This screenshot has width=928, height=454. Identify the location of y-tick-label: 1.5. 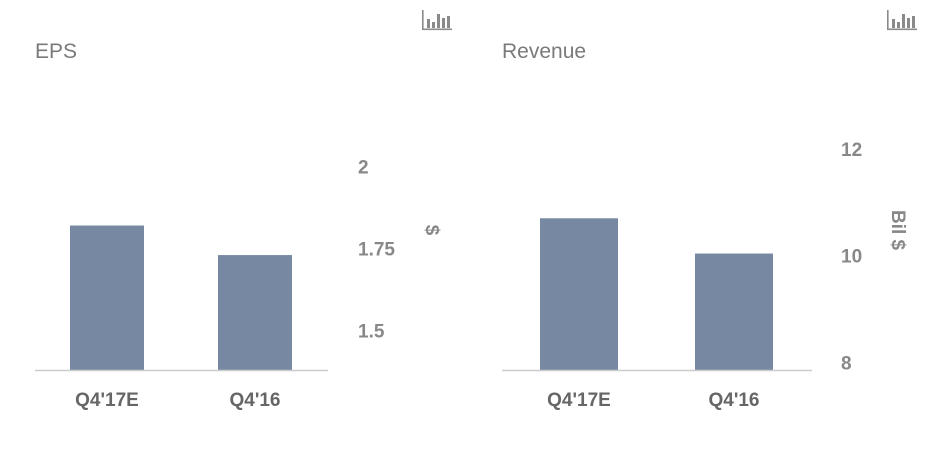
(371, 332).